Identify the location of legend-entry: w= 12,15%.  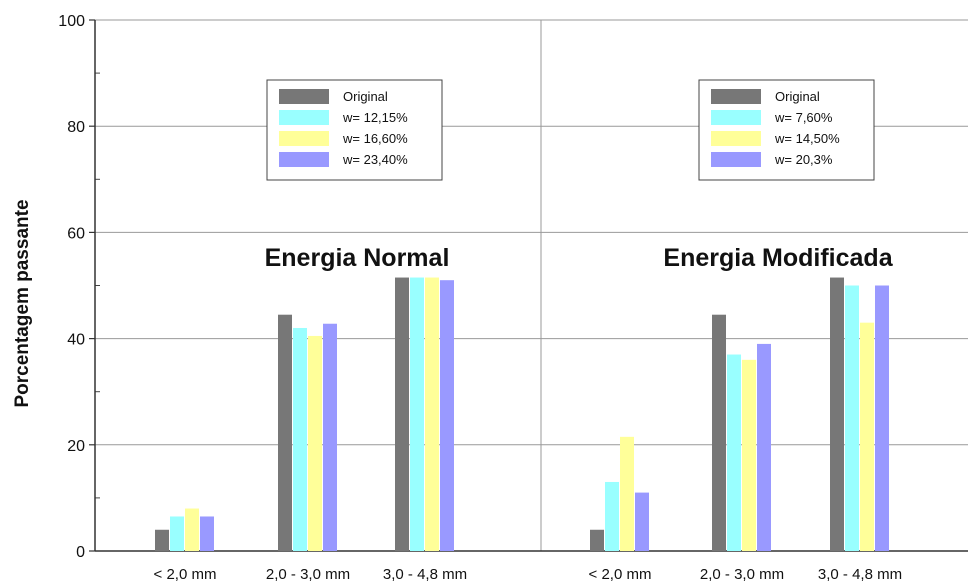
(375, 117).